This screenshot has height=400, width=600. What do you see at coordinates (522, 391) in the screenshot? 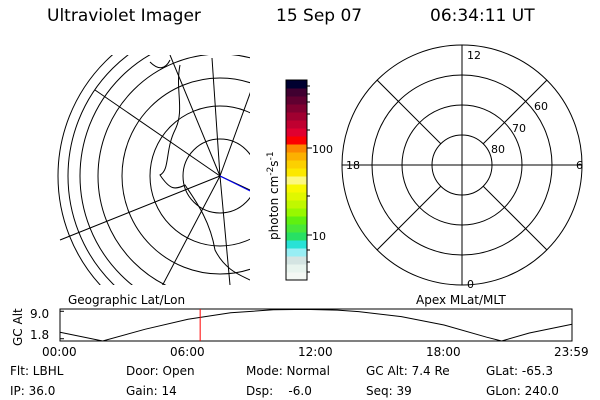
I see `status-glon: GLon: 240.0` at bounding box center [522, 391].